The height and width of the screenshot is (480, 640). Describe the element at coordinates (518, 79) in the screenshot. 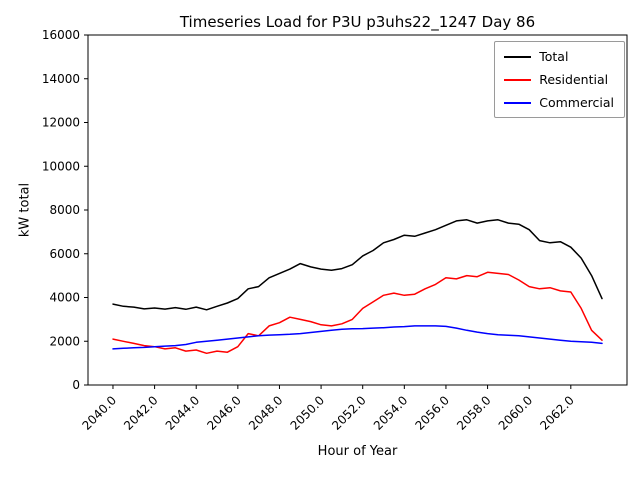

I see `residential-line-swatch` at that location.